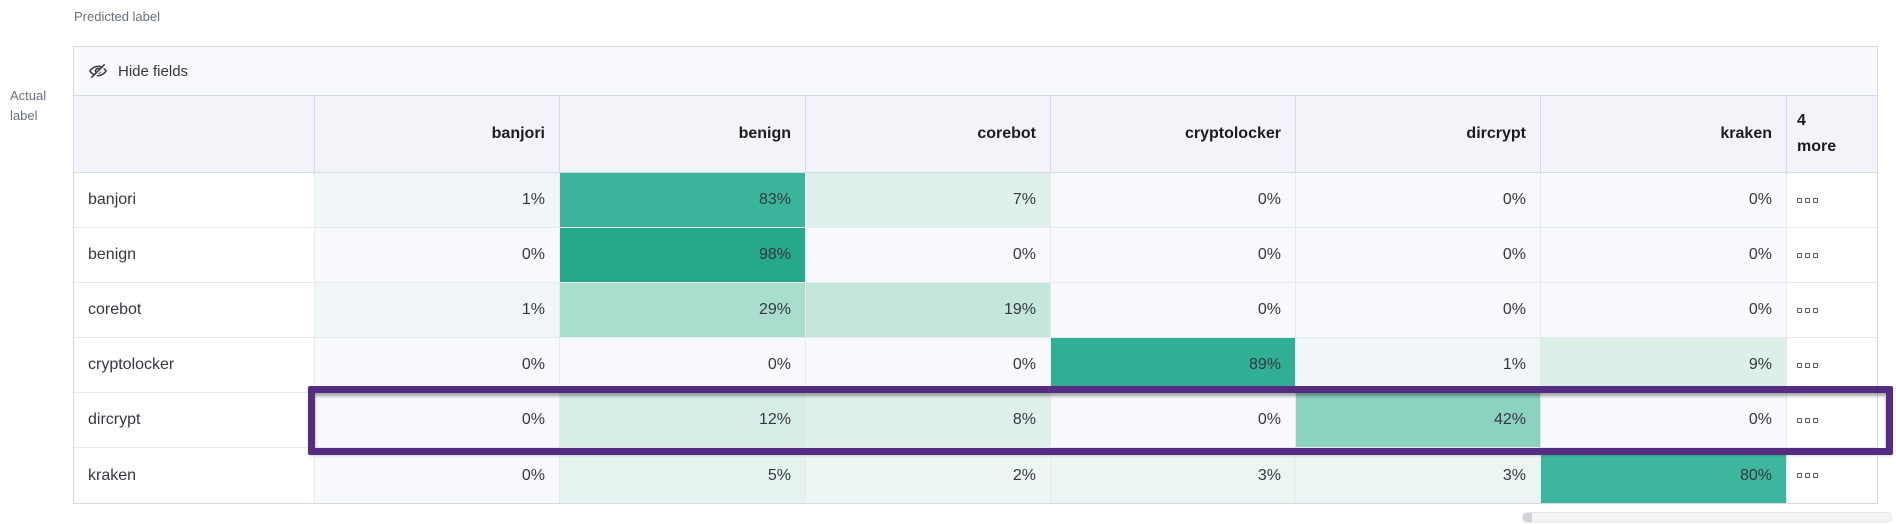  I want to click on column-header-kraken: kraken, so click(1664, 134).